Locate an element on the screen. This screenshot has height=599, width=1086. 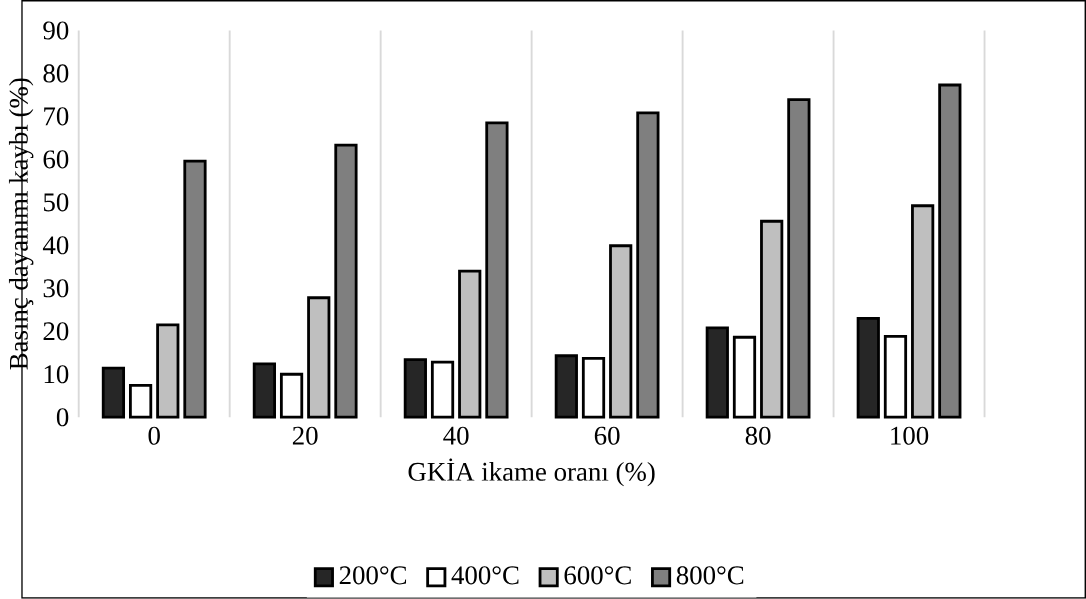
y-axis-title: Basınç dayanımı kaybı (%) is located at coordinates (21, 224).